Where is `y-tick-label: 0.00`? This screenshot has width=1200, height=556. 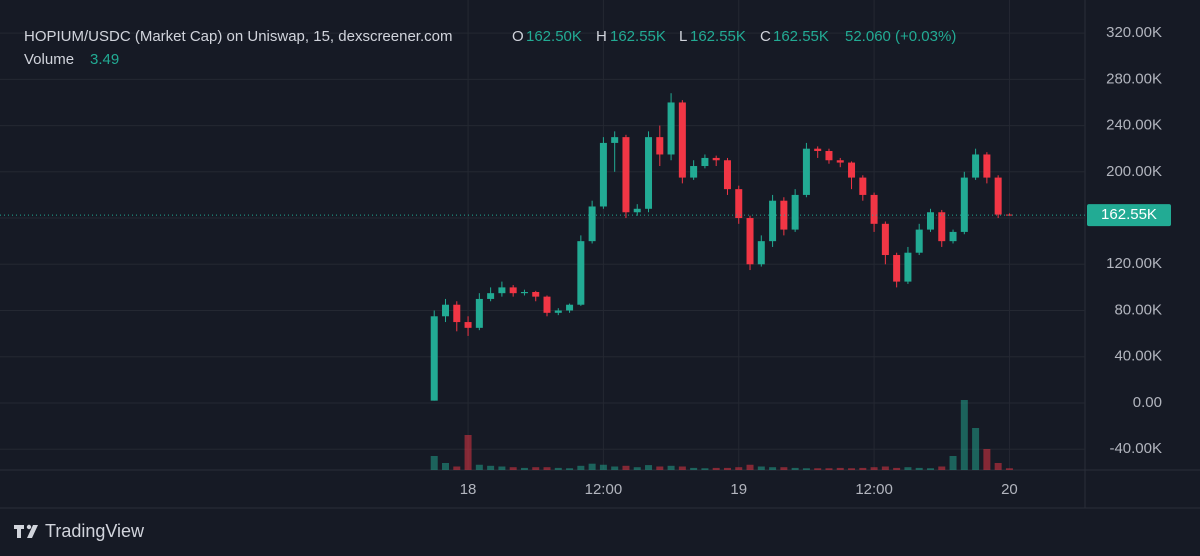 y-tick-label: 0.00 is located at coordinates (1147, 402).